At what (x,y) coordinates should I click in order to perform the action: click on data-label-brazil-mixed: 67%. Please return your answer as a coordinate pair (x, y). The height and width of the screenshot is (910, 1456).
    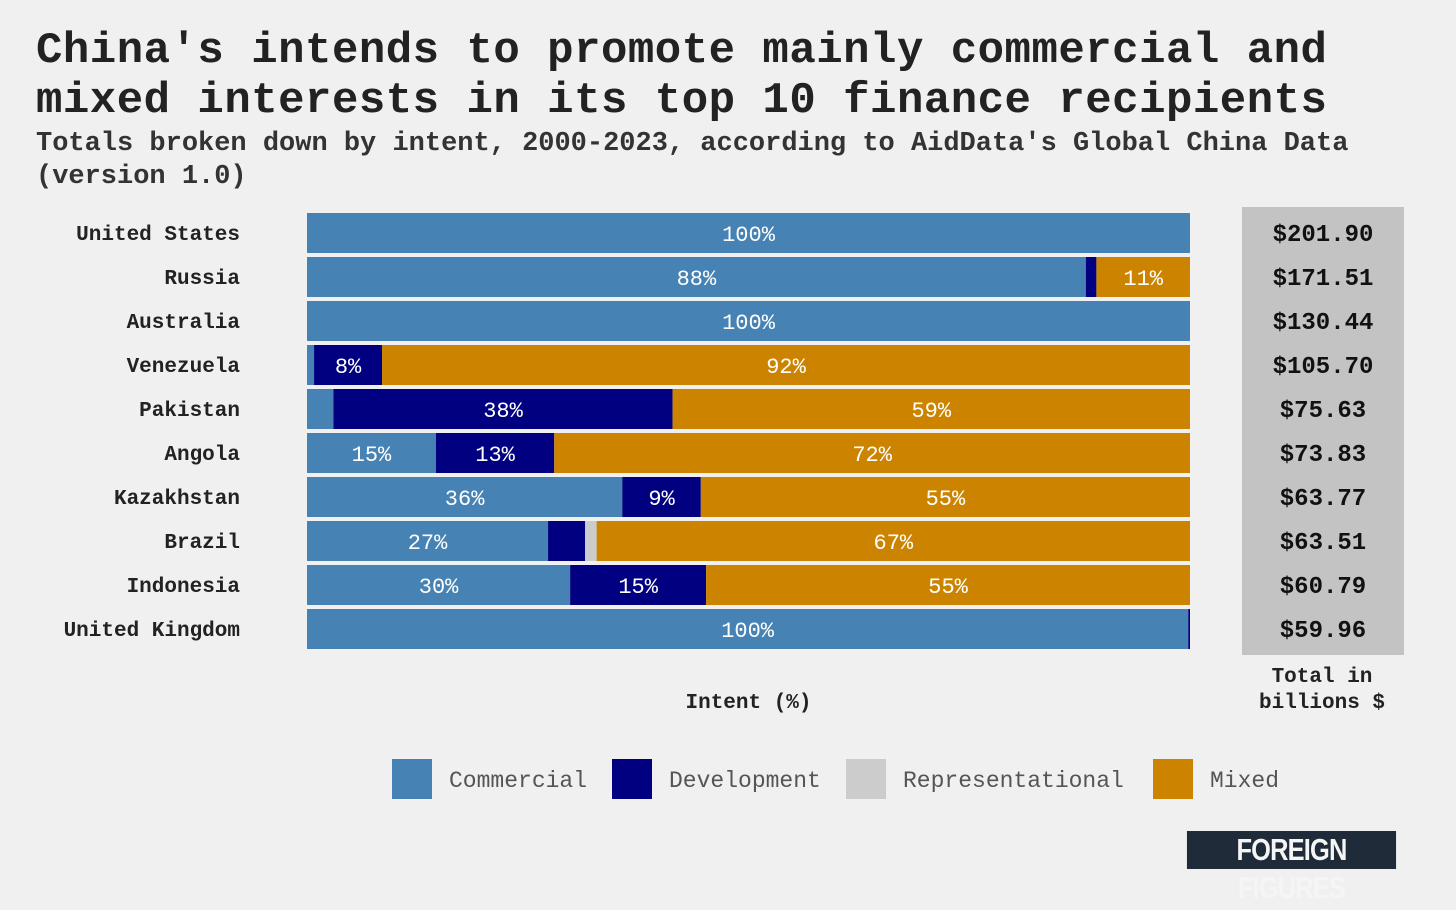
    Looking at the image, I should click on (894, 543).